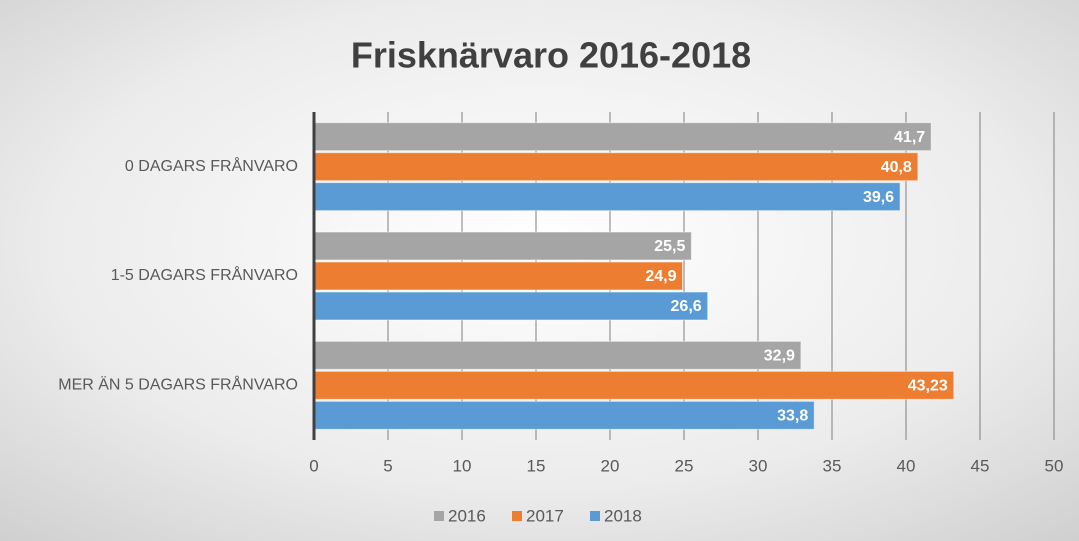 Image resolution: width=1079 pixels, height=541 pixels. Describe the element at coordinates (832, 465) in the screenshot. I see `x-tick-label: 35` at that location.